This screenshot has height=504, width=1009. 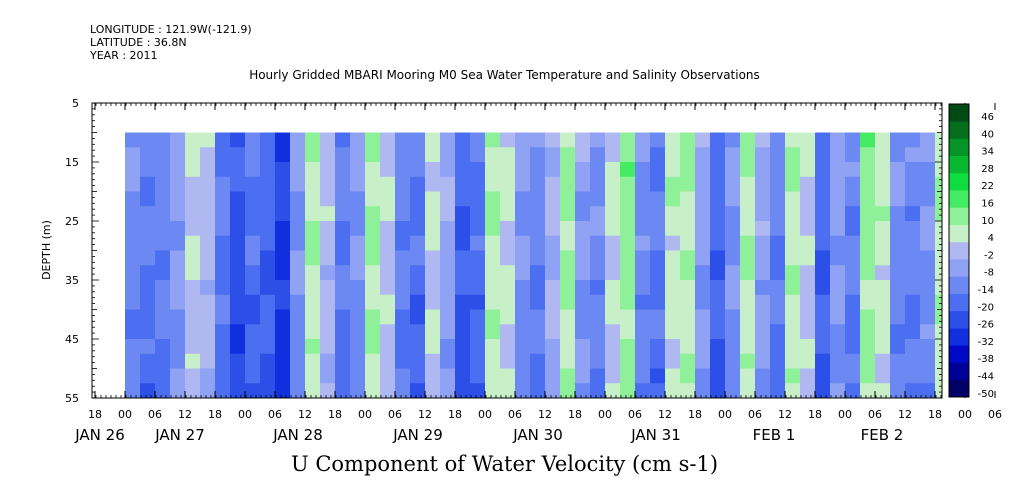 I want to click on longitude-label: LONGITUDE : 121.9W(-121.9), so click(x=171, y=29).